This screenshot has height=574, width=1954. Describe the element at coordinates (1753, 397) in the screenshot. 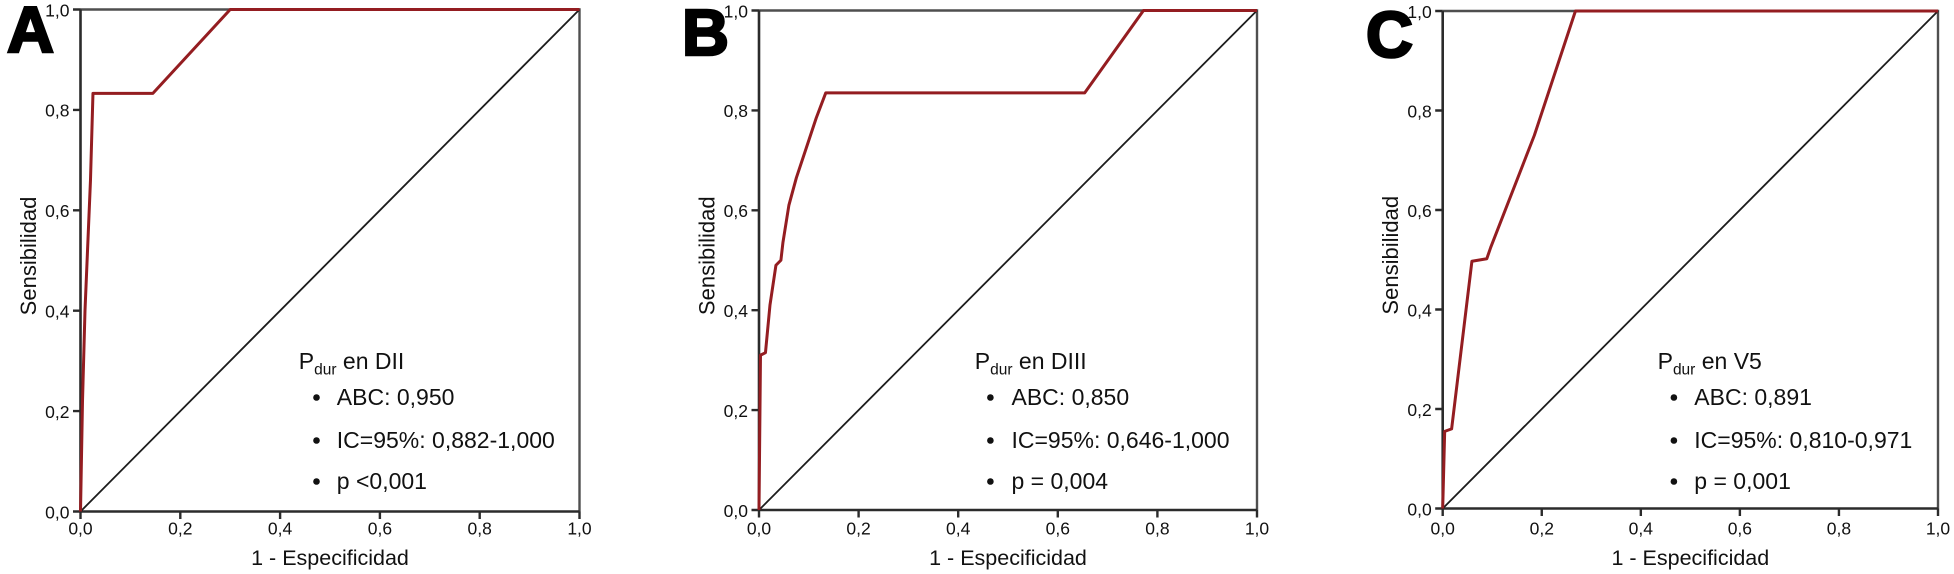

I see `svg-text: ABC: 0,891` at that location.